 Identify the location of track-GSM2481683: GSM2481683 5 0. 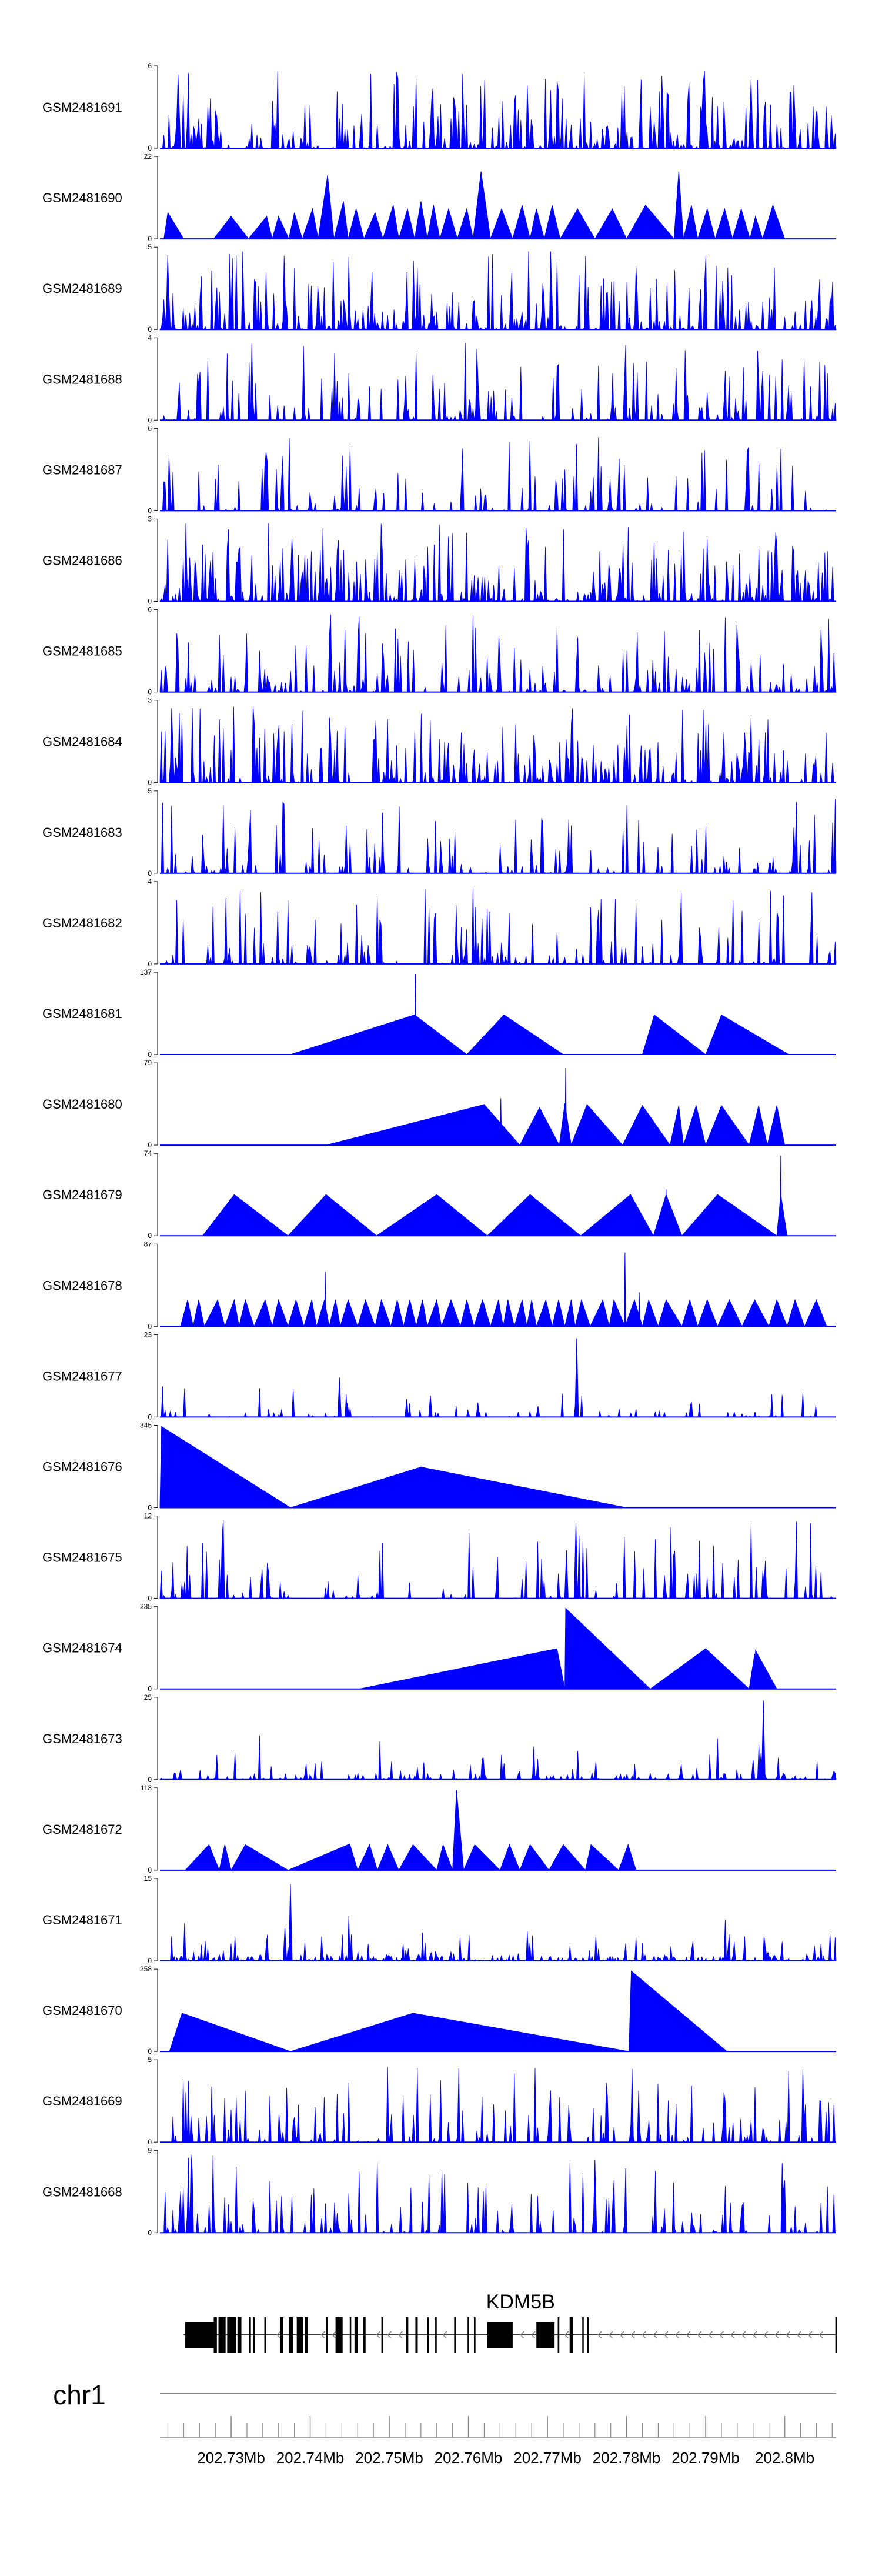
(439, 832).